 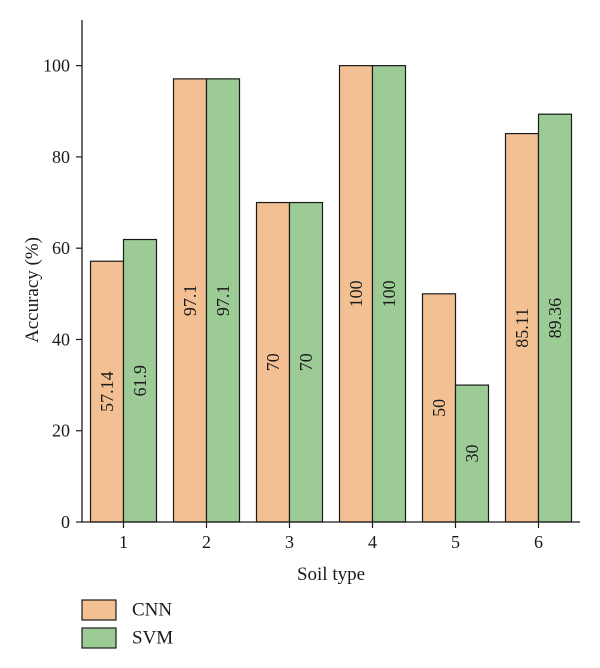 What do you see at coordinates (289, 542) in the screenshot?
I see `x-tick-label-3: 3` at bounding box center [289, 542].